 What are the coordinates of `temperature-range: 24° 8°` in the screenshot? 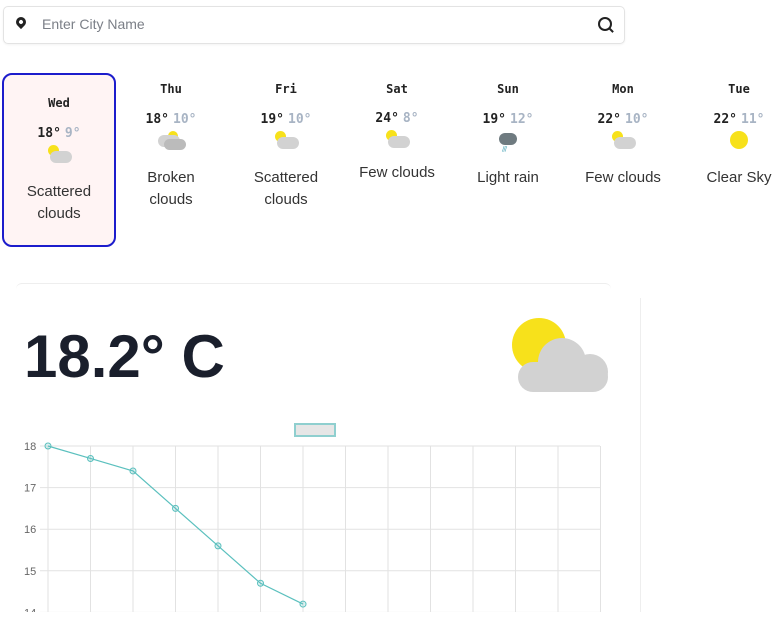 It's located at (397, 118).